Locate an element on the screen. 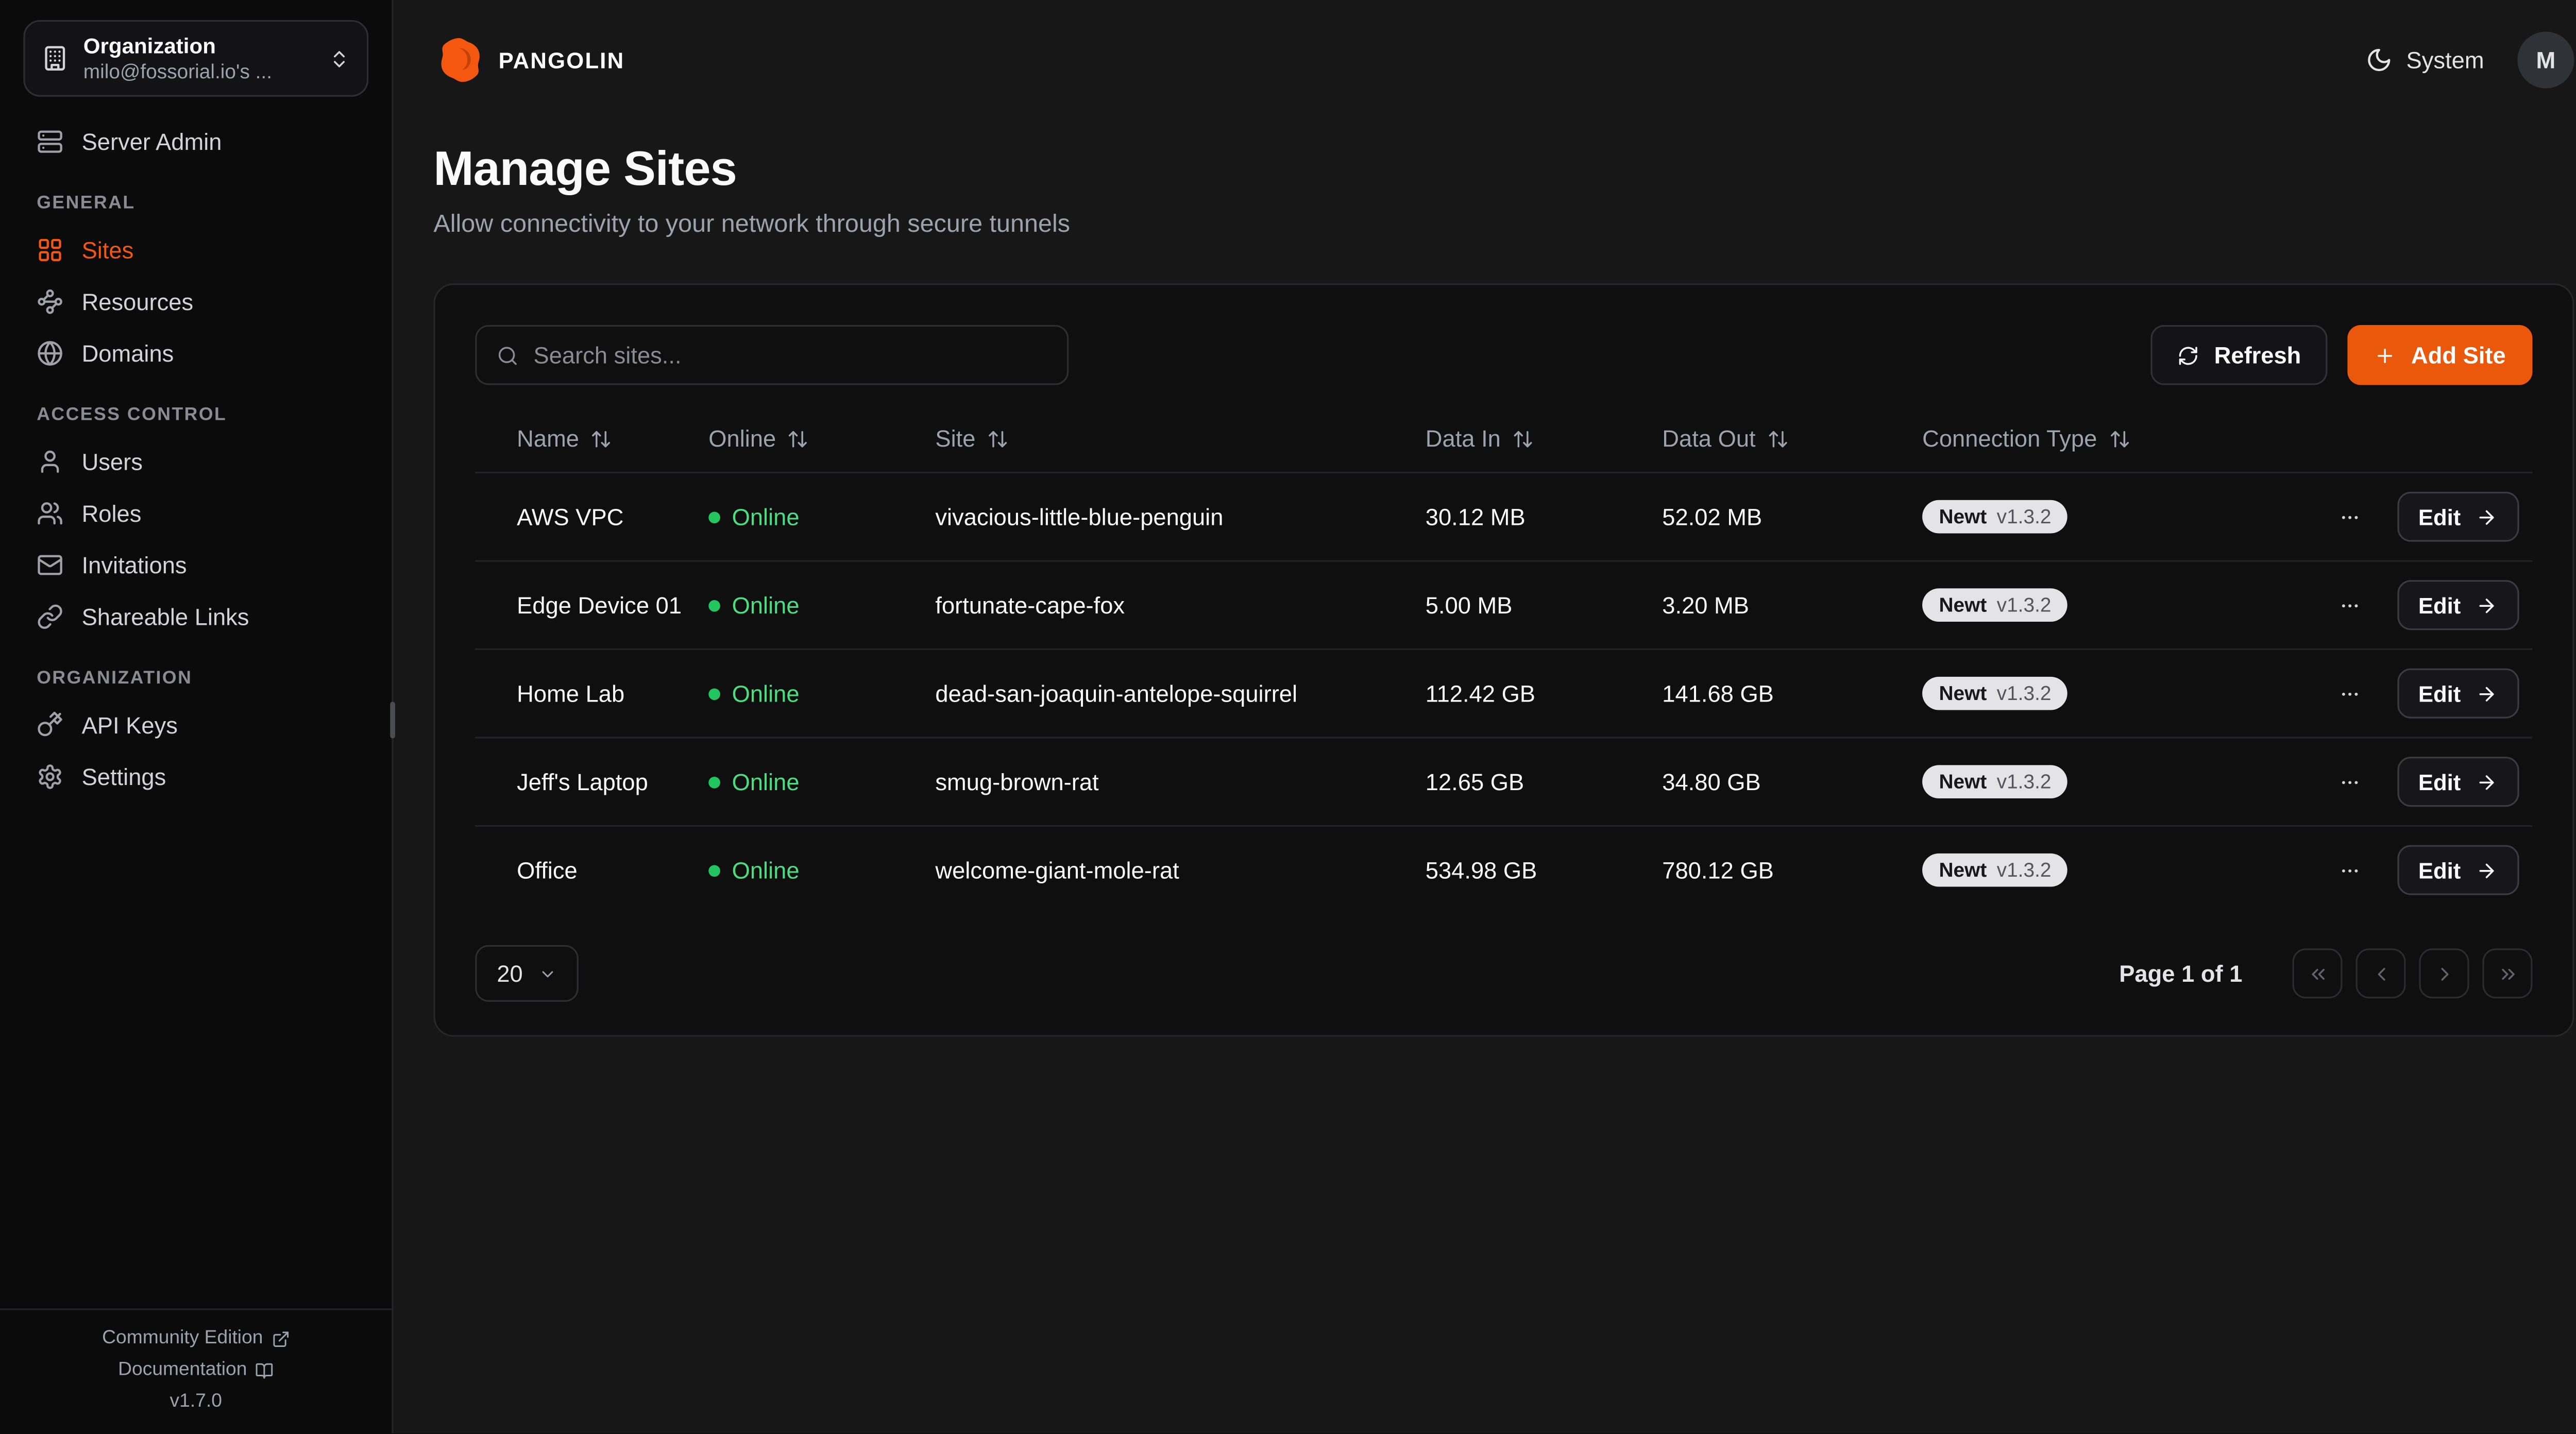 The height and width of the screenshot is (1434, 2576). search-box is located at coordinates (772, 355).